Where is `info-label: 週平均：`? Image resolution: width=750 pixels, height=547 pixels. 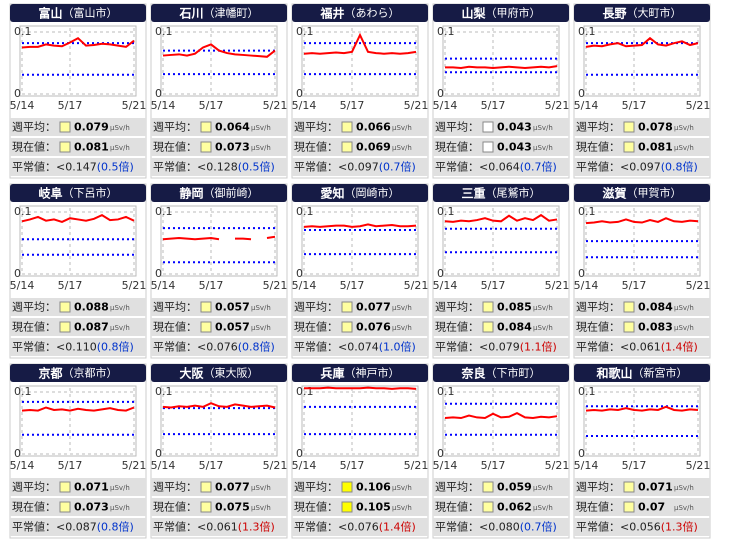
info-label: 週平均： is located at coordinates (316, 127).